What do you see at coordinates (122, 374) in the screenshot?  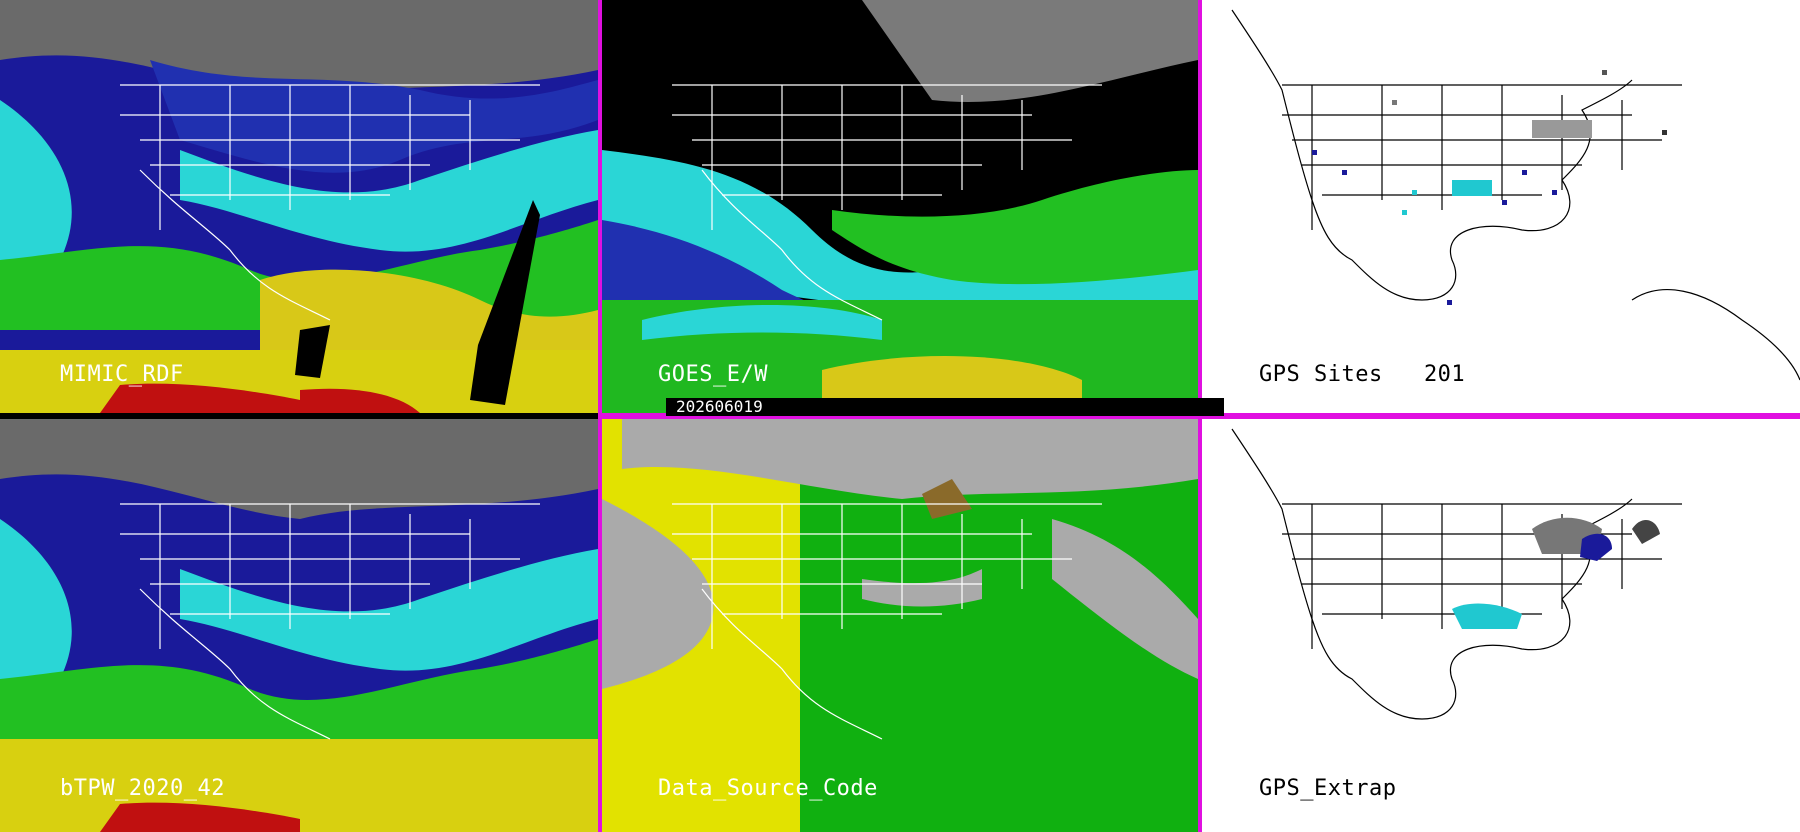 I see `panel-label: MIMIC_RDF` at bounding box center [122, 374].